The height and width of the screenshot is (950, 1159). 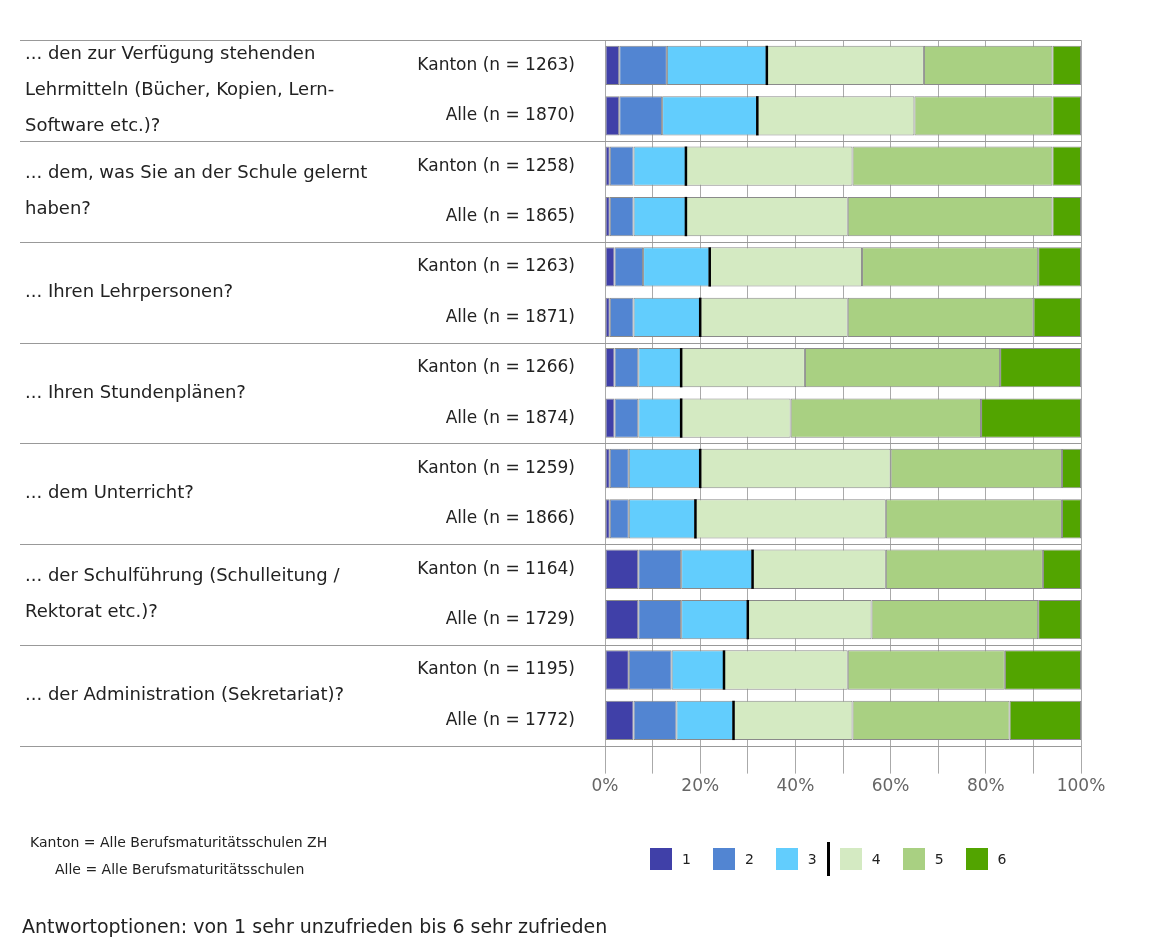 I want to click on y-tick-label: Alle (n = 1871), so click(x=510, y=315).